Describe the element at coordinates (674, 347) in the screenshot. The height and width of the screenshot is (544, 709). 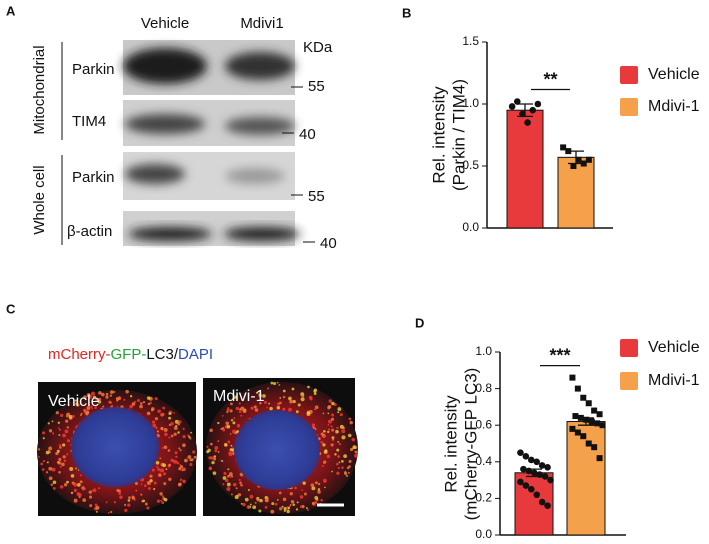
I see `legend-label: Vehicle` at that location.